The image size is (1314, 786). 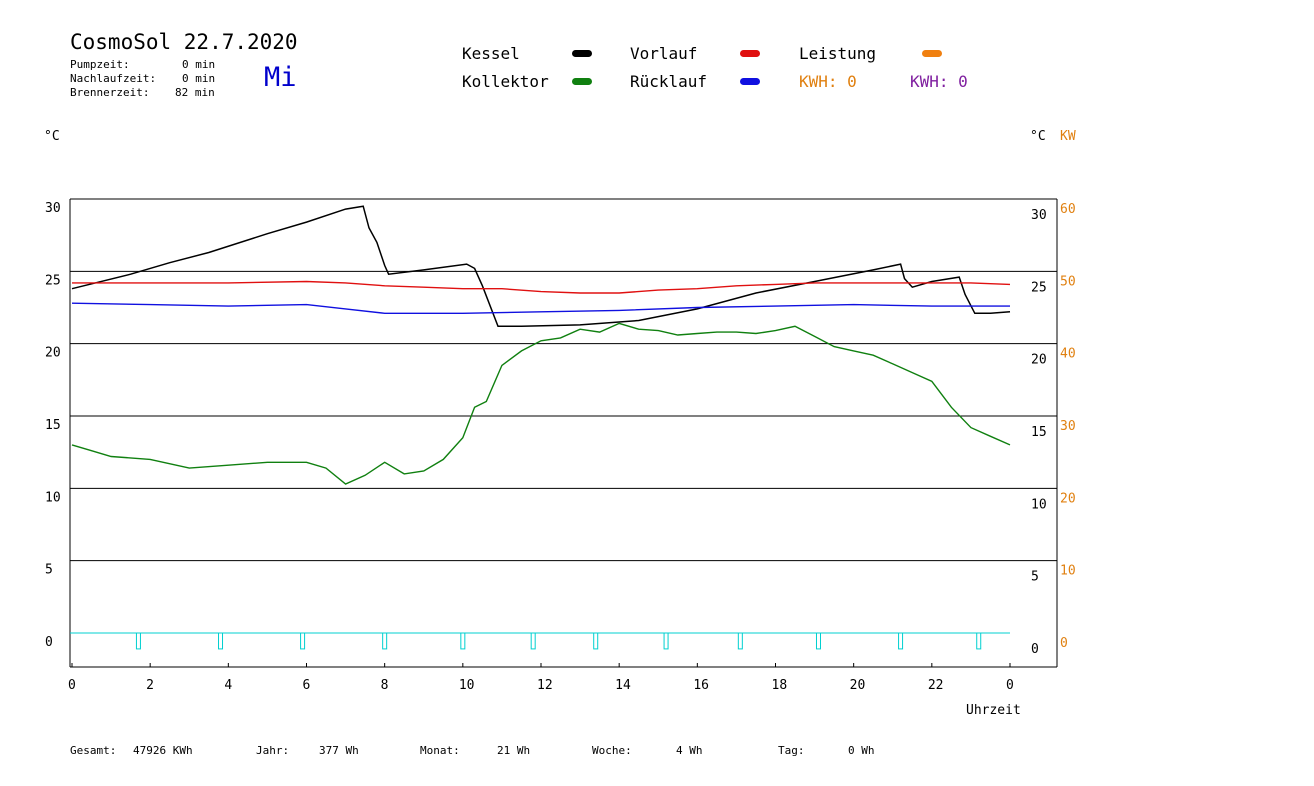 What do you see at coordinates (100, 64) in the screenshot?
I see `stat-label-pumpzeit: Pumpzeit:` at bounding box center [100, 64].